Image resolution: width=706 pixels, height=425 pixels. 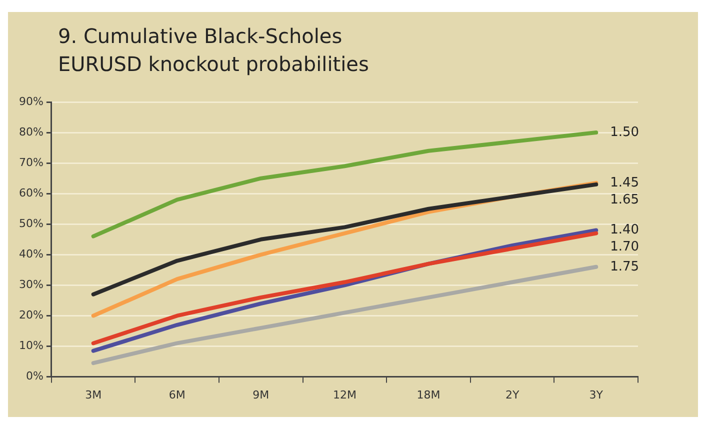 What do you see at coordinates (344, 395) in the screenshot?
I see `x-tick-label: 12M` at bounding box center [344, 395].